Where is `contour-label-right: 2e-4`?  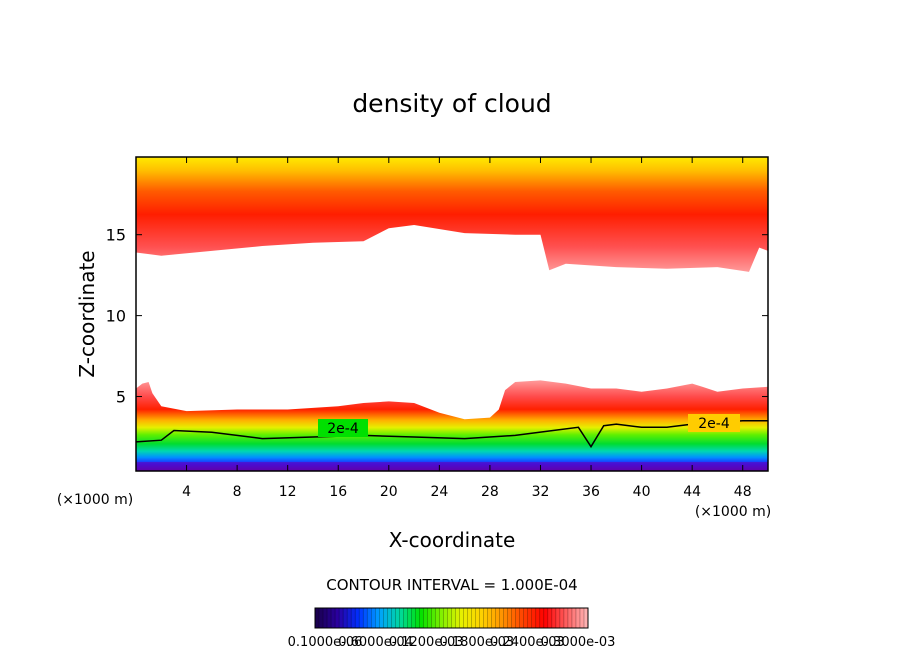 contour-label-right: 2e-4 is located at coordinates (714, 424).